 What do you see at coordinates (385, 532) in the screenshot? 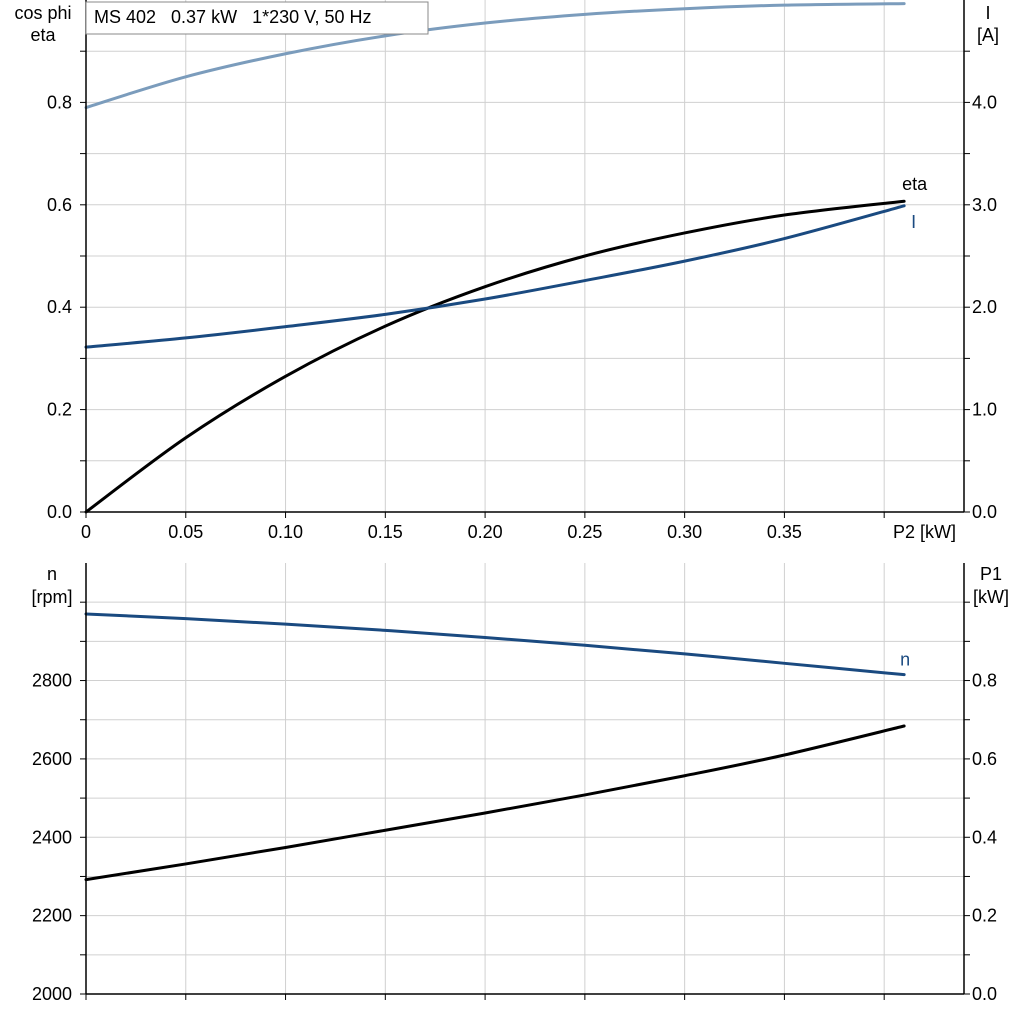
I see `x-axis-tick-label: 0.15` at bounding box center [385, 532].